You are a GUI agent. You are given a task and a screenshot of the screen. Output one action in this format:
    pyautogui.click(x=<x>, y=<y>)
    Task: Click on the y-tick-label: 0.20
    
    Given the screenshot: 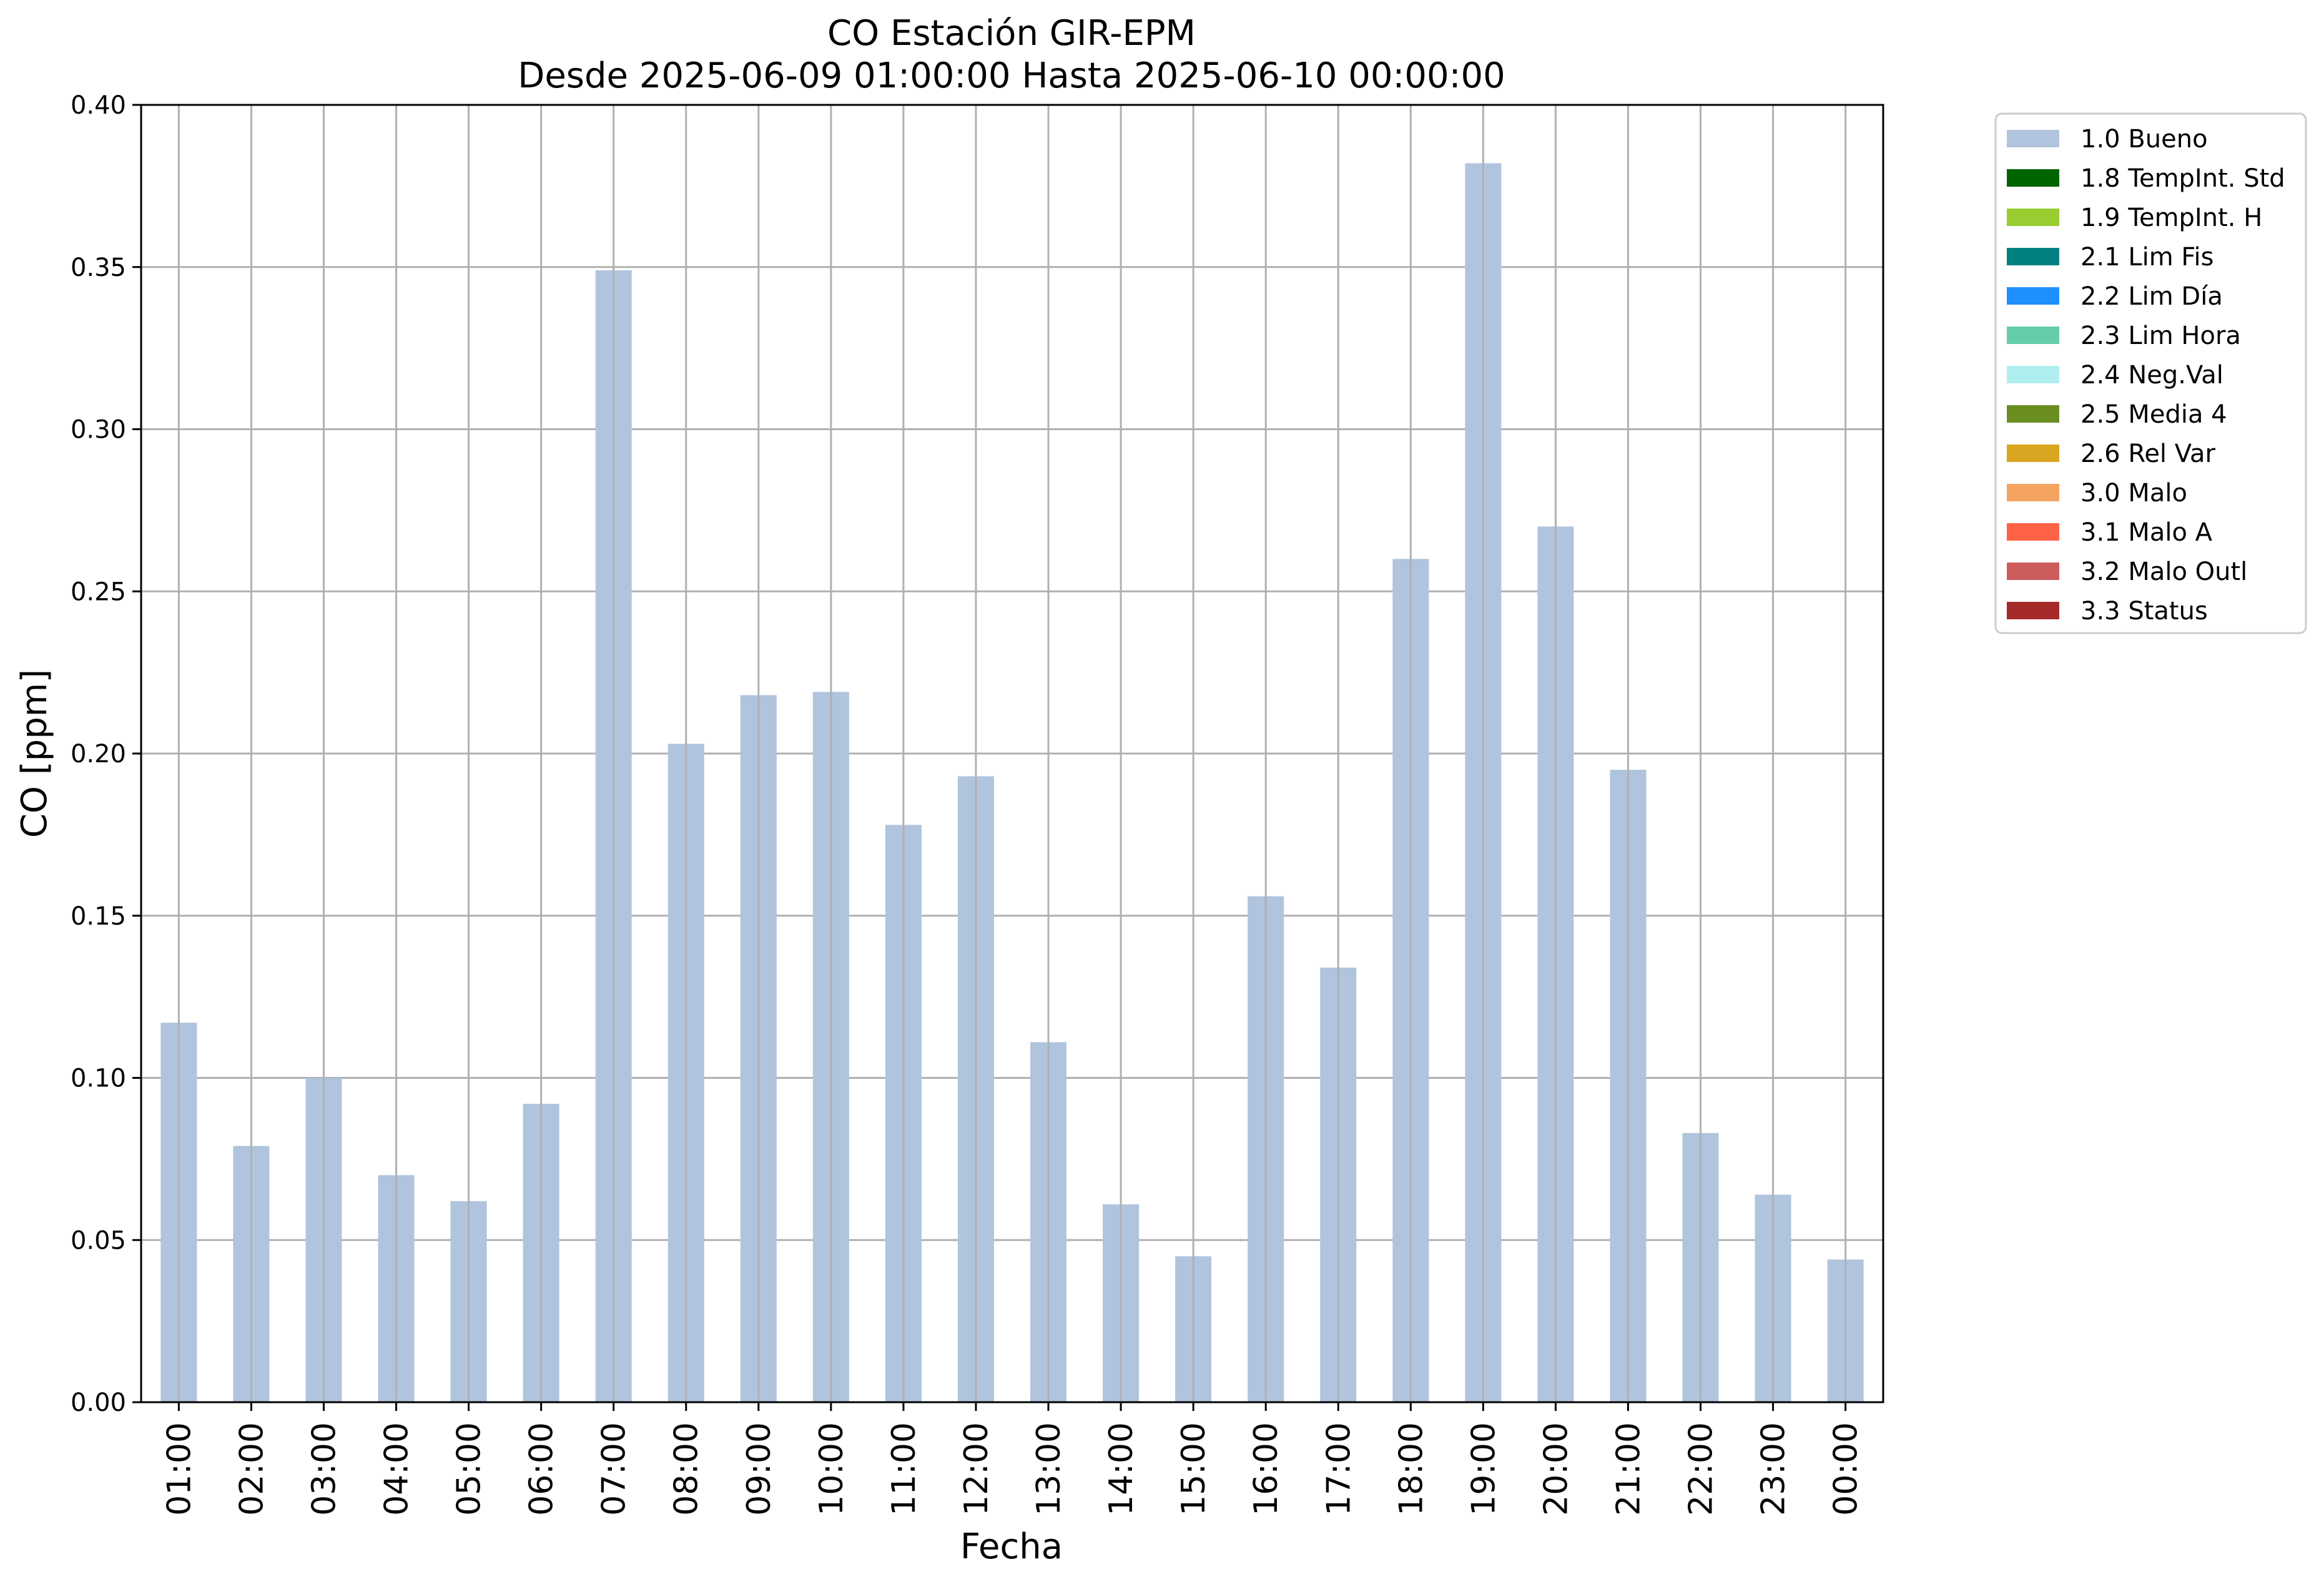 What is the action you would take?
    pyautogui.click(x=98, y=754)
    